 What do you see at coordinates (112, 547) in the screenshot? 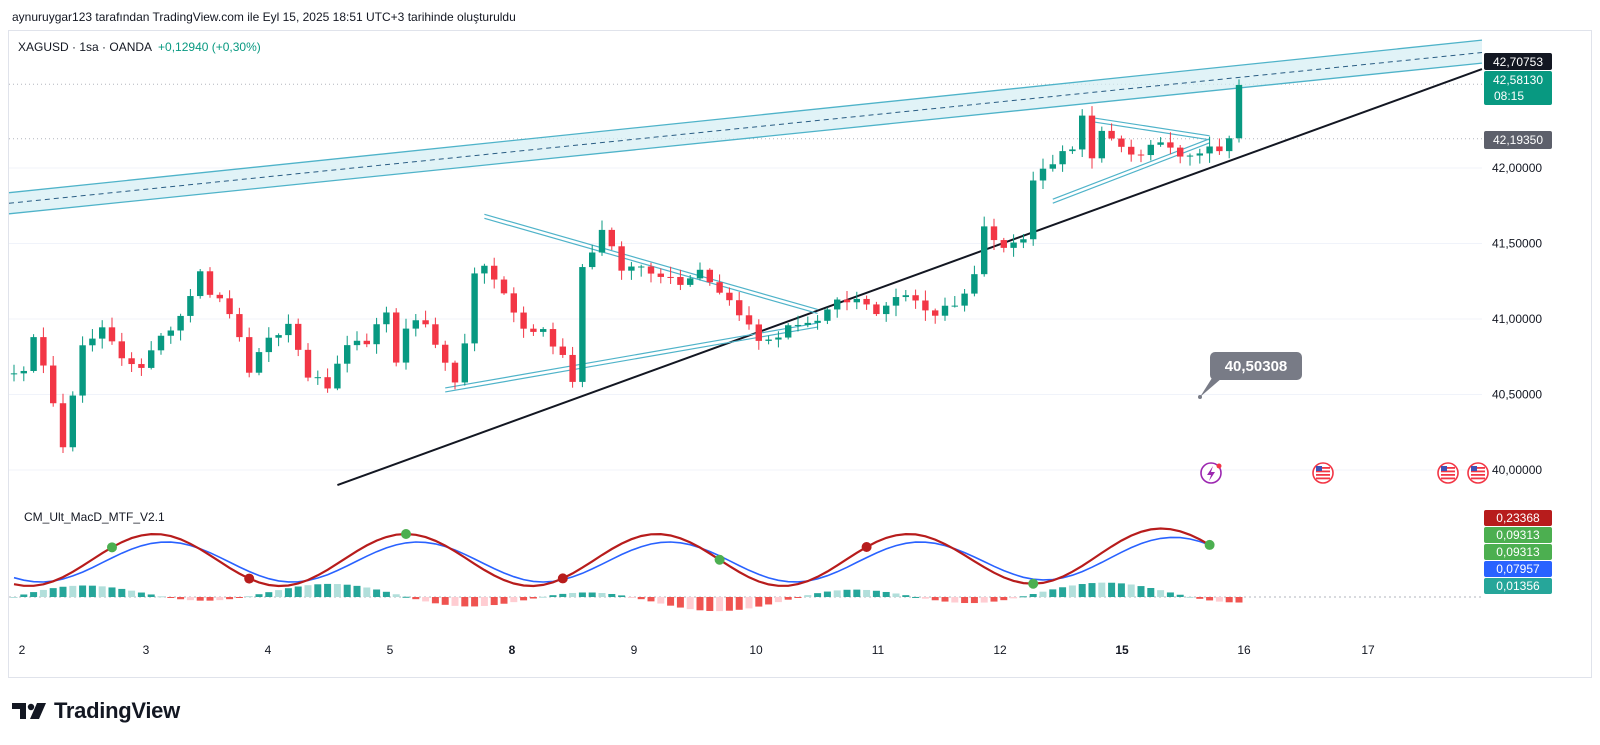
I see `macd-cross-dot` at bounding box center [112, 547].